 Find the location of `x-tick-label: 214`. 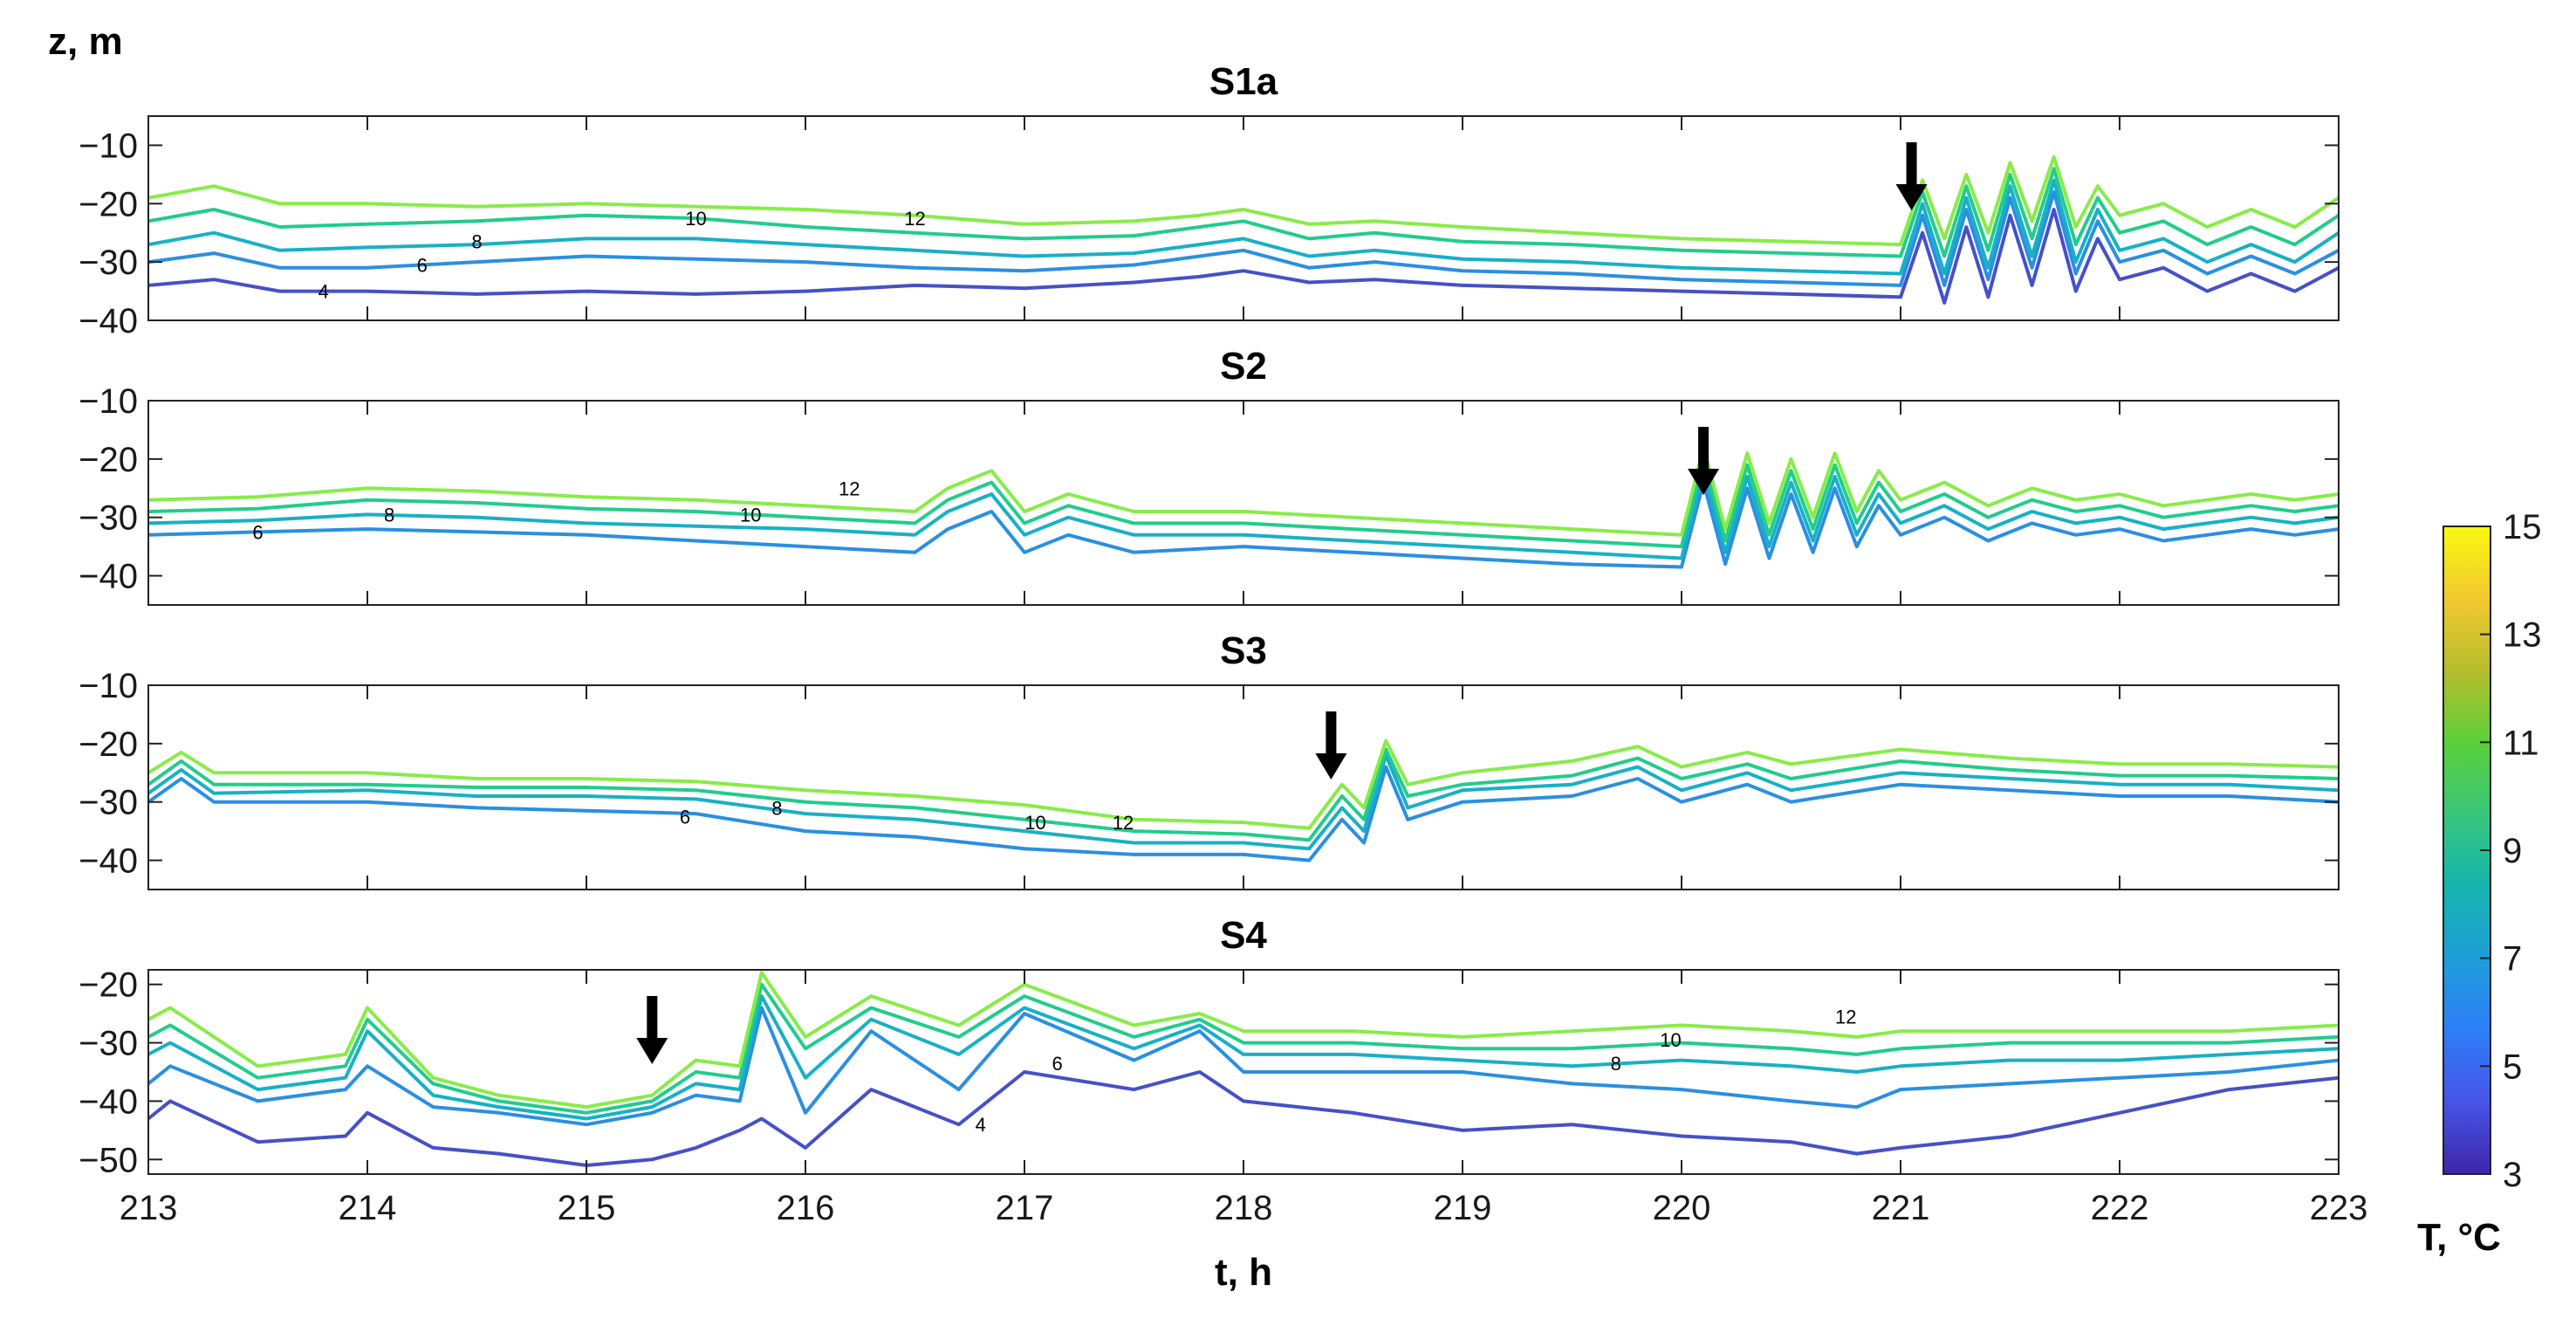

x-tick-label: 214 is located at coordinates (368, 1208).